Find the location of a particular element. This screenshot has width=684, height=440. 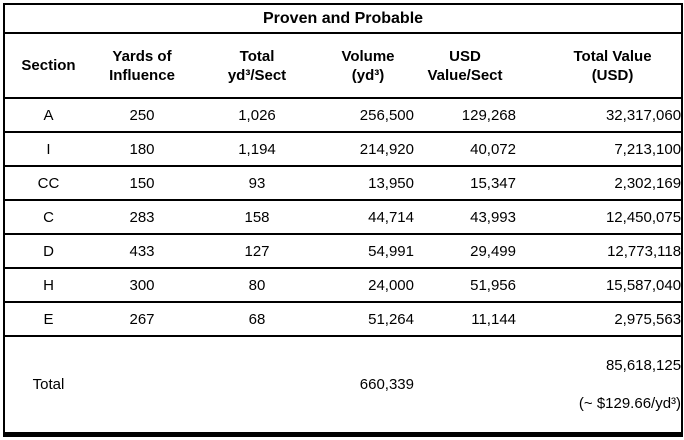

col-header-usd-value-per-sect: USD Value/Sect is located at coordinates (465, 66).